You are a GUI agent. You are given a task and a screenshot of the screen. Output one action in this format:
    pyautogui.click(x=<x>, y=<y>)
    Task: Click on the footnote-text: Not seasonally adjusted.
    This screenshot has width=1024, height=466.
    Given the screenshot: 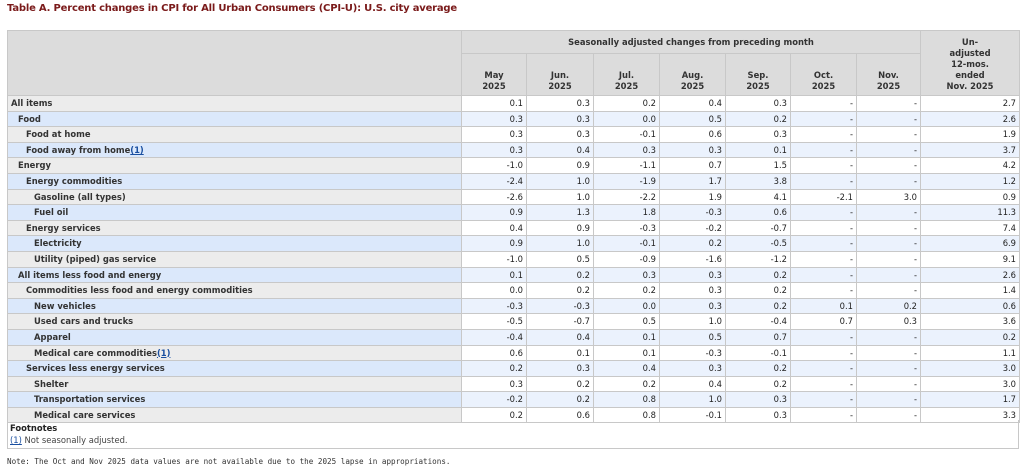 What is the action you would take?
    pyautogui.click(x=74, y=440)
    